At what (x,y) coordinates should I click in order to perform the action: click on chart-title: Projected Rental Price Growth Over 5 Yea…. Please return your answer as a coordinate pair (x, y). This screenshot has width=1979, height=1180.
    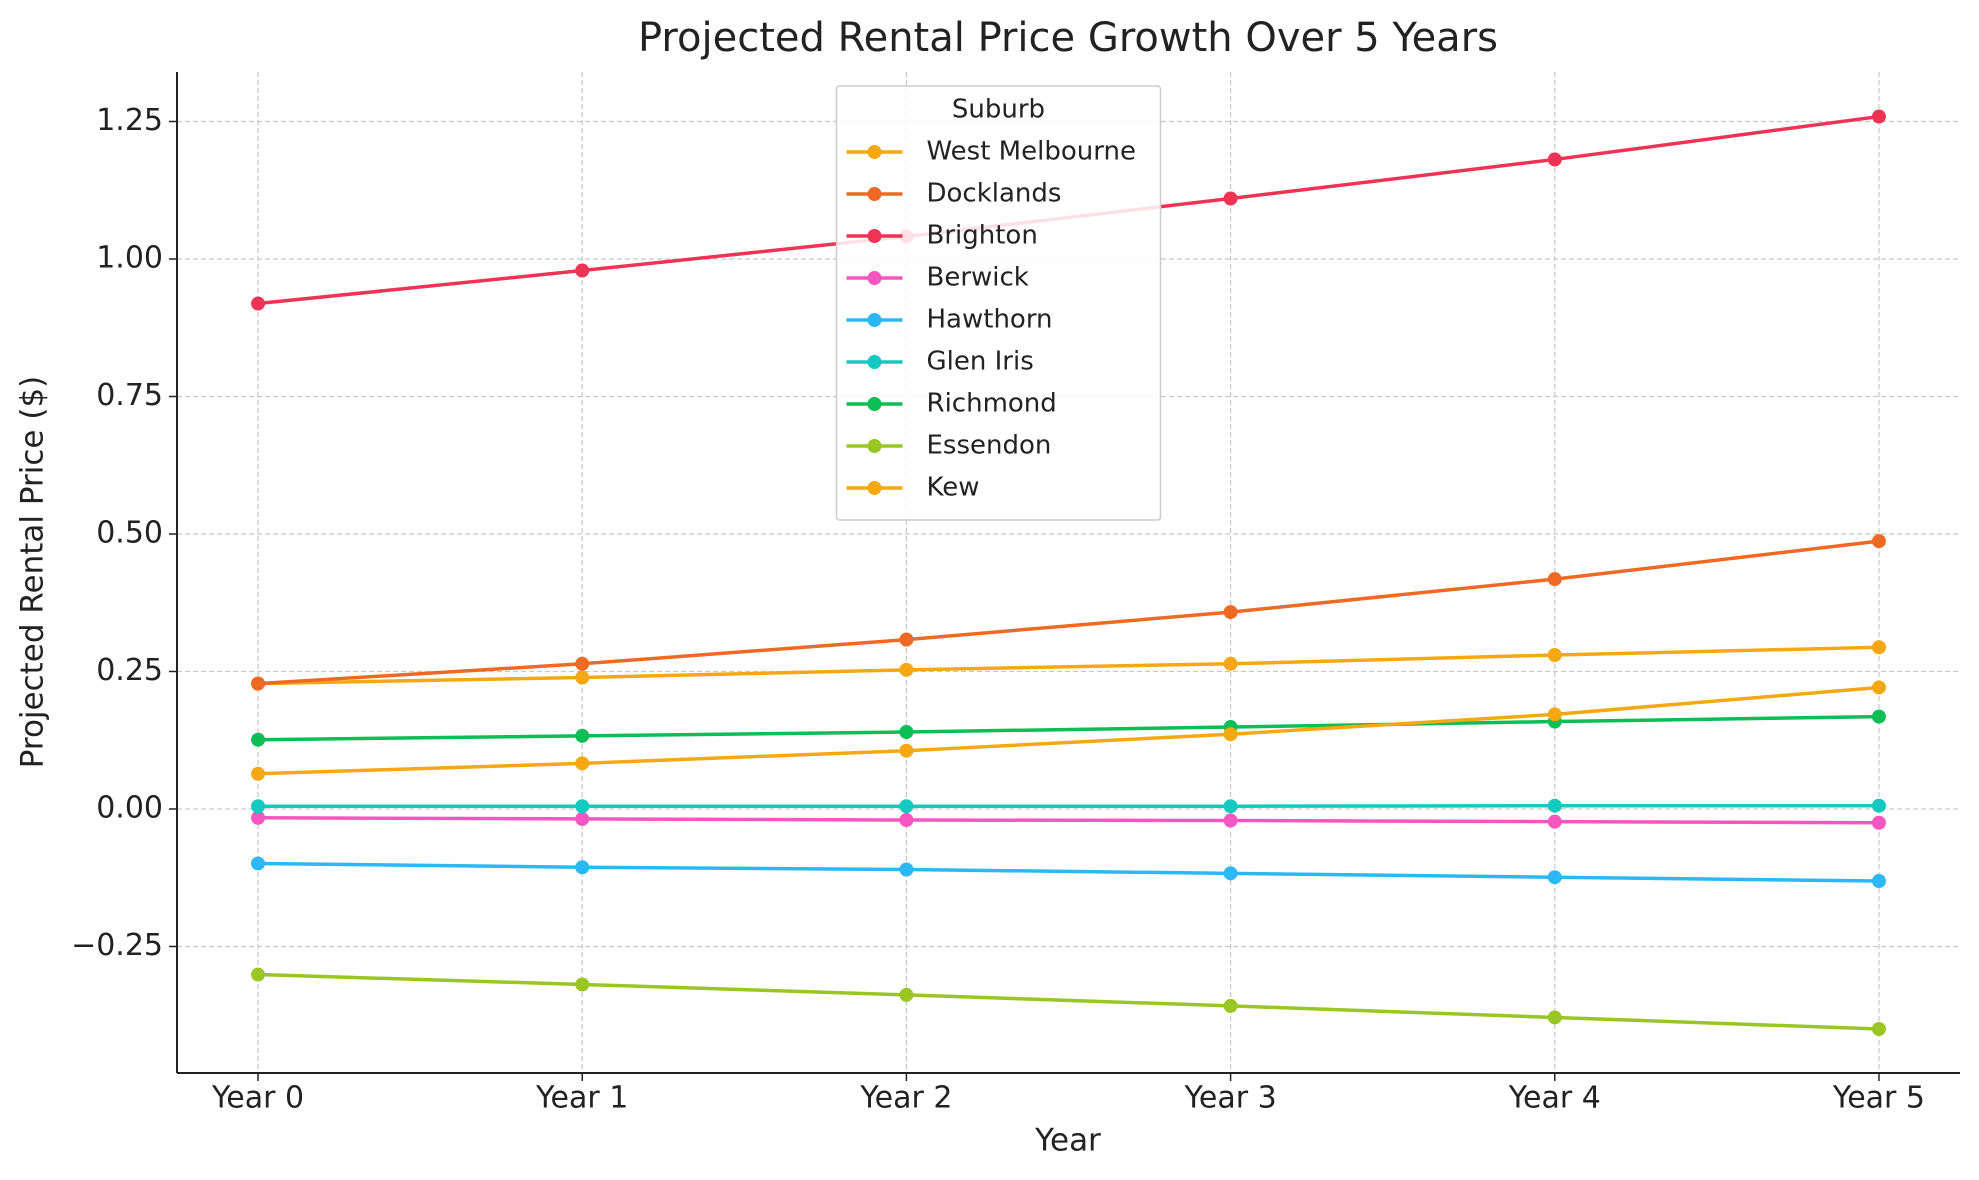
    Looking at the image, I should click on (1068, 38).